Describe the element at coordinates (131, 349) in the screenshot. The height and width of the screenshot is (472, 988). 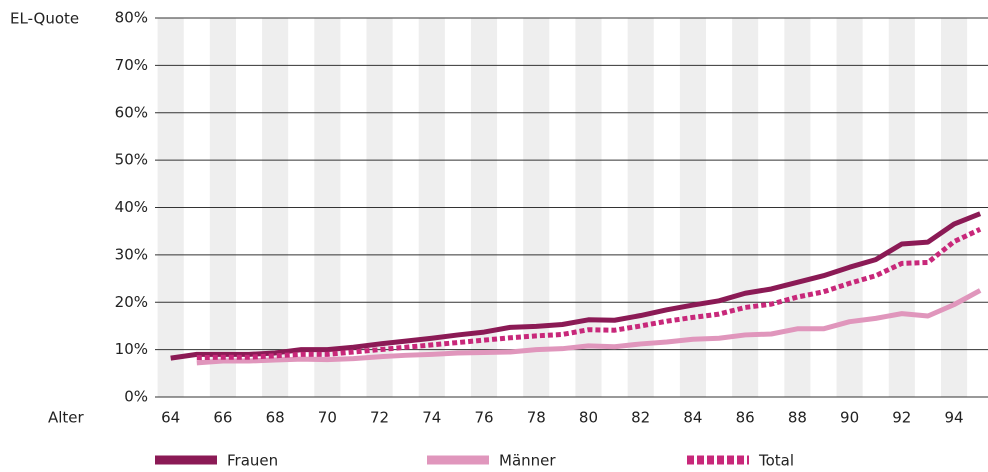
I see `y-tick-label: 10%` at that location.